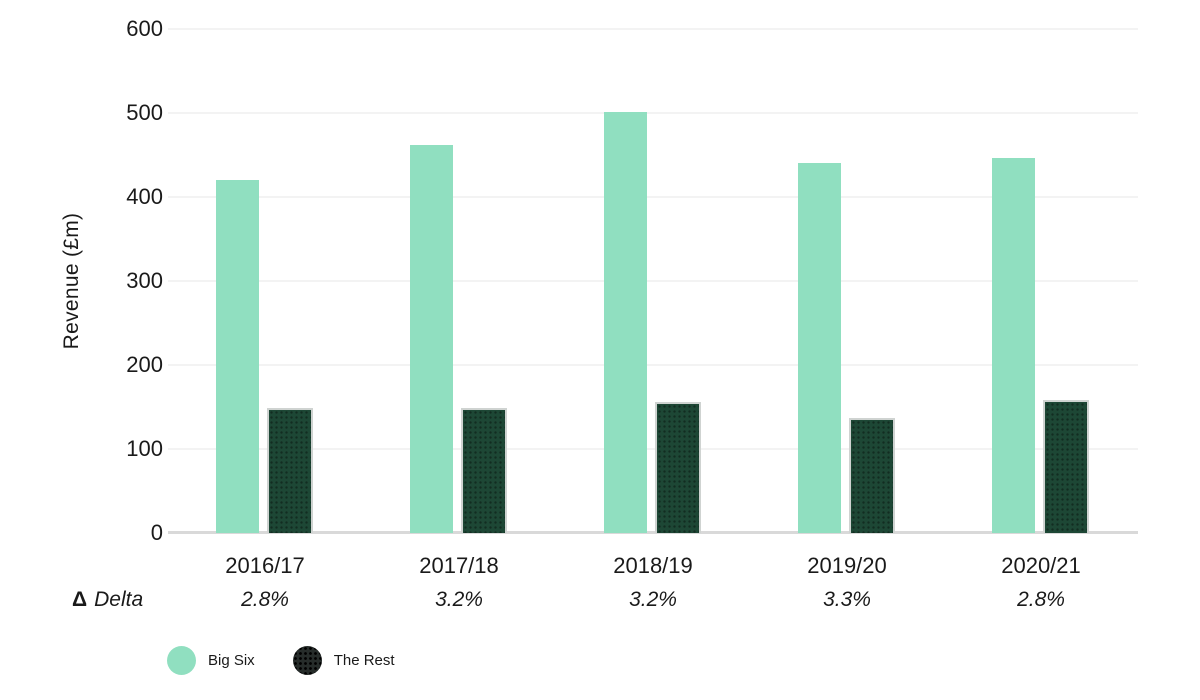  I want to click on bar-the-rest-2017/18, so click(484, 470).